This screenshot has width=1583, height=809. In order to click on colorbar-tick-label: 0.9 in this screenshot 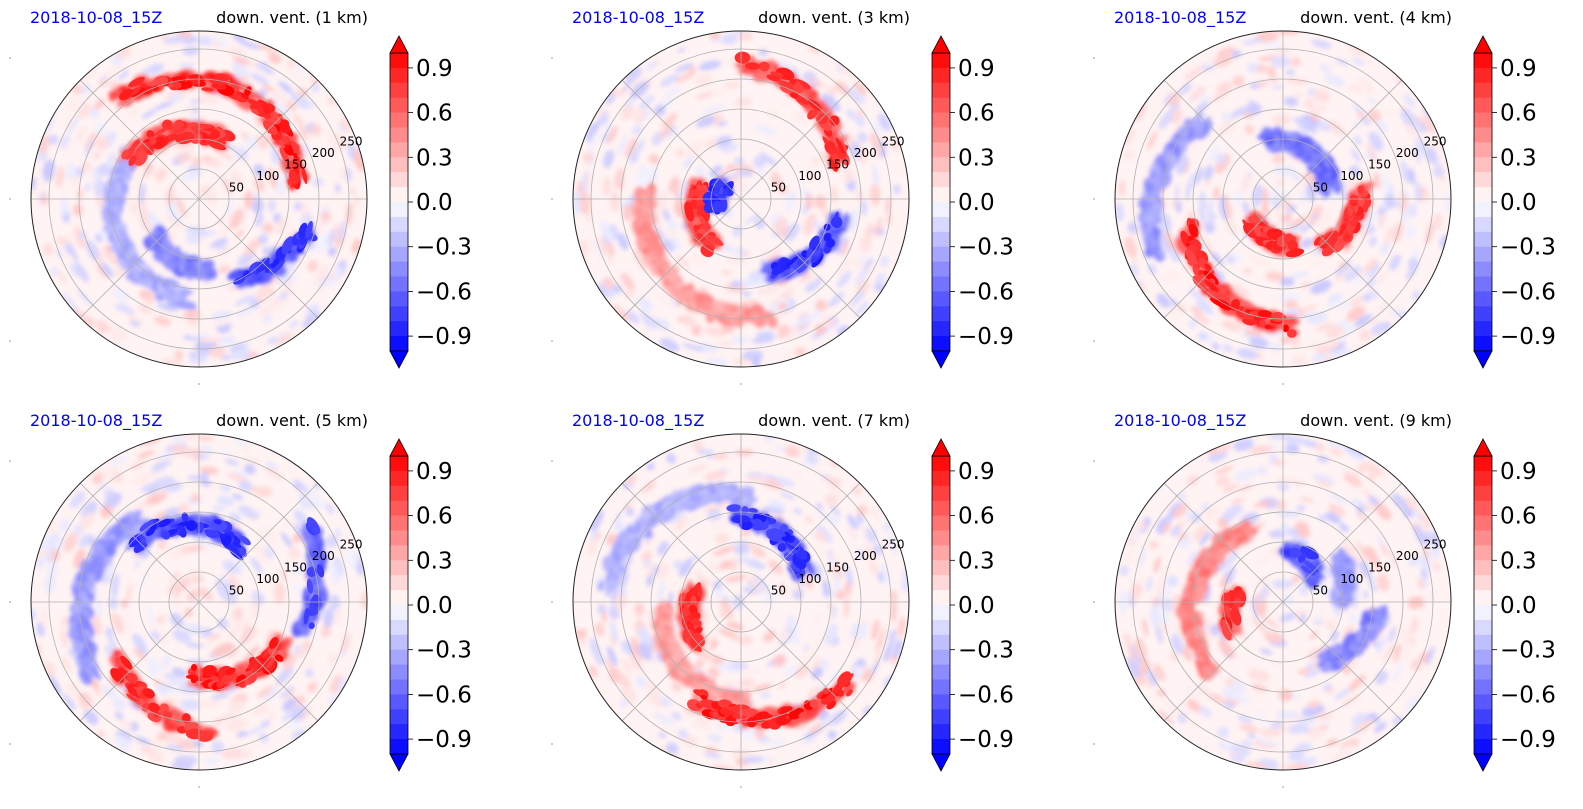, I will do `click(434, 472)`.